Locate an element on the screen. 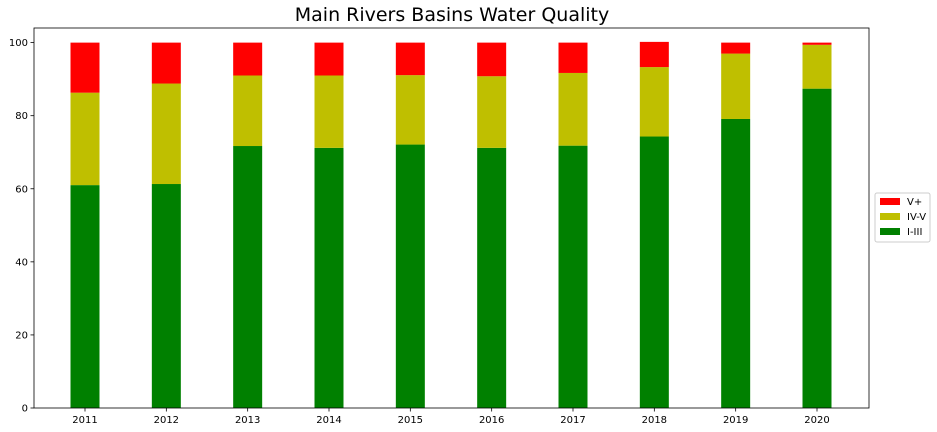 This screenshot has height=432, width=937. bar-i-iii-2011 is located at coordinates (85, 296).